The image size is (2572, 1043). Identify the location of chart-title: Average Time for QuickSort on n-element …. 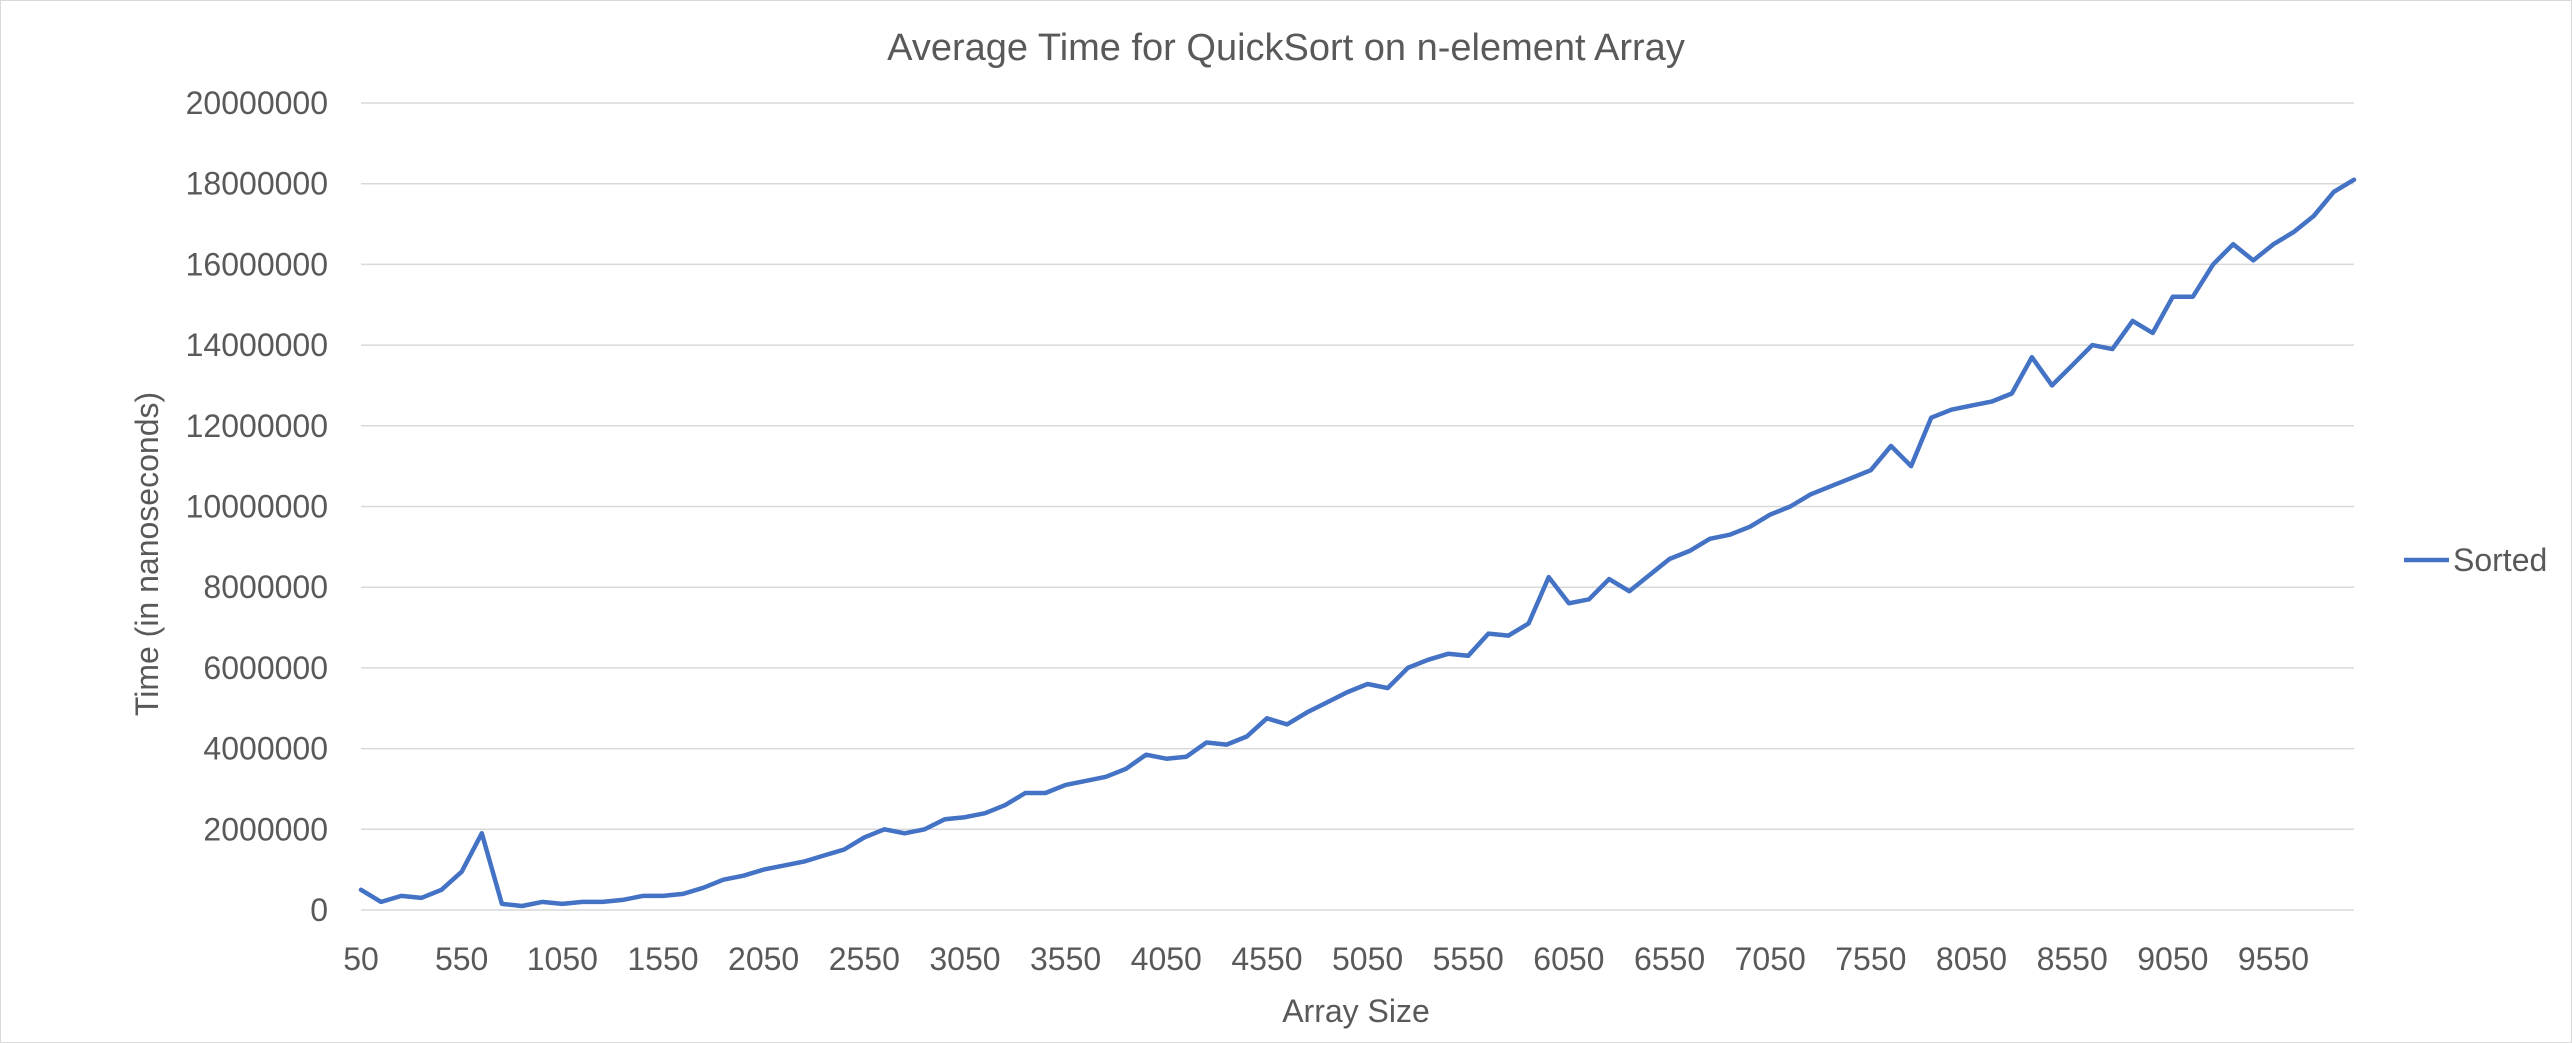
(1286, 48).